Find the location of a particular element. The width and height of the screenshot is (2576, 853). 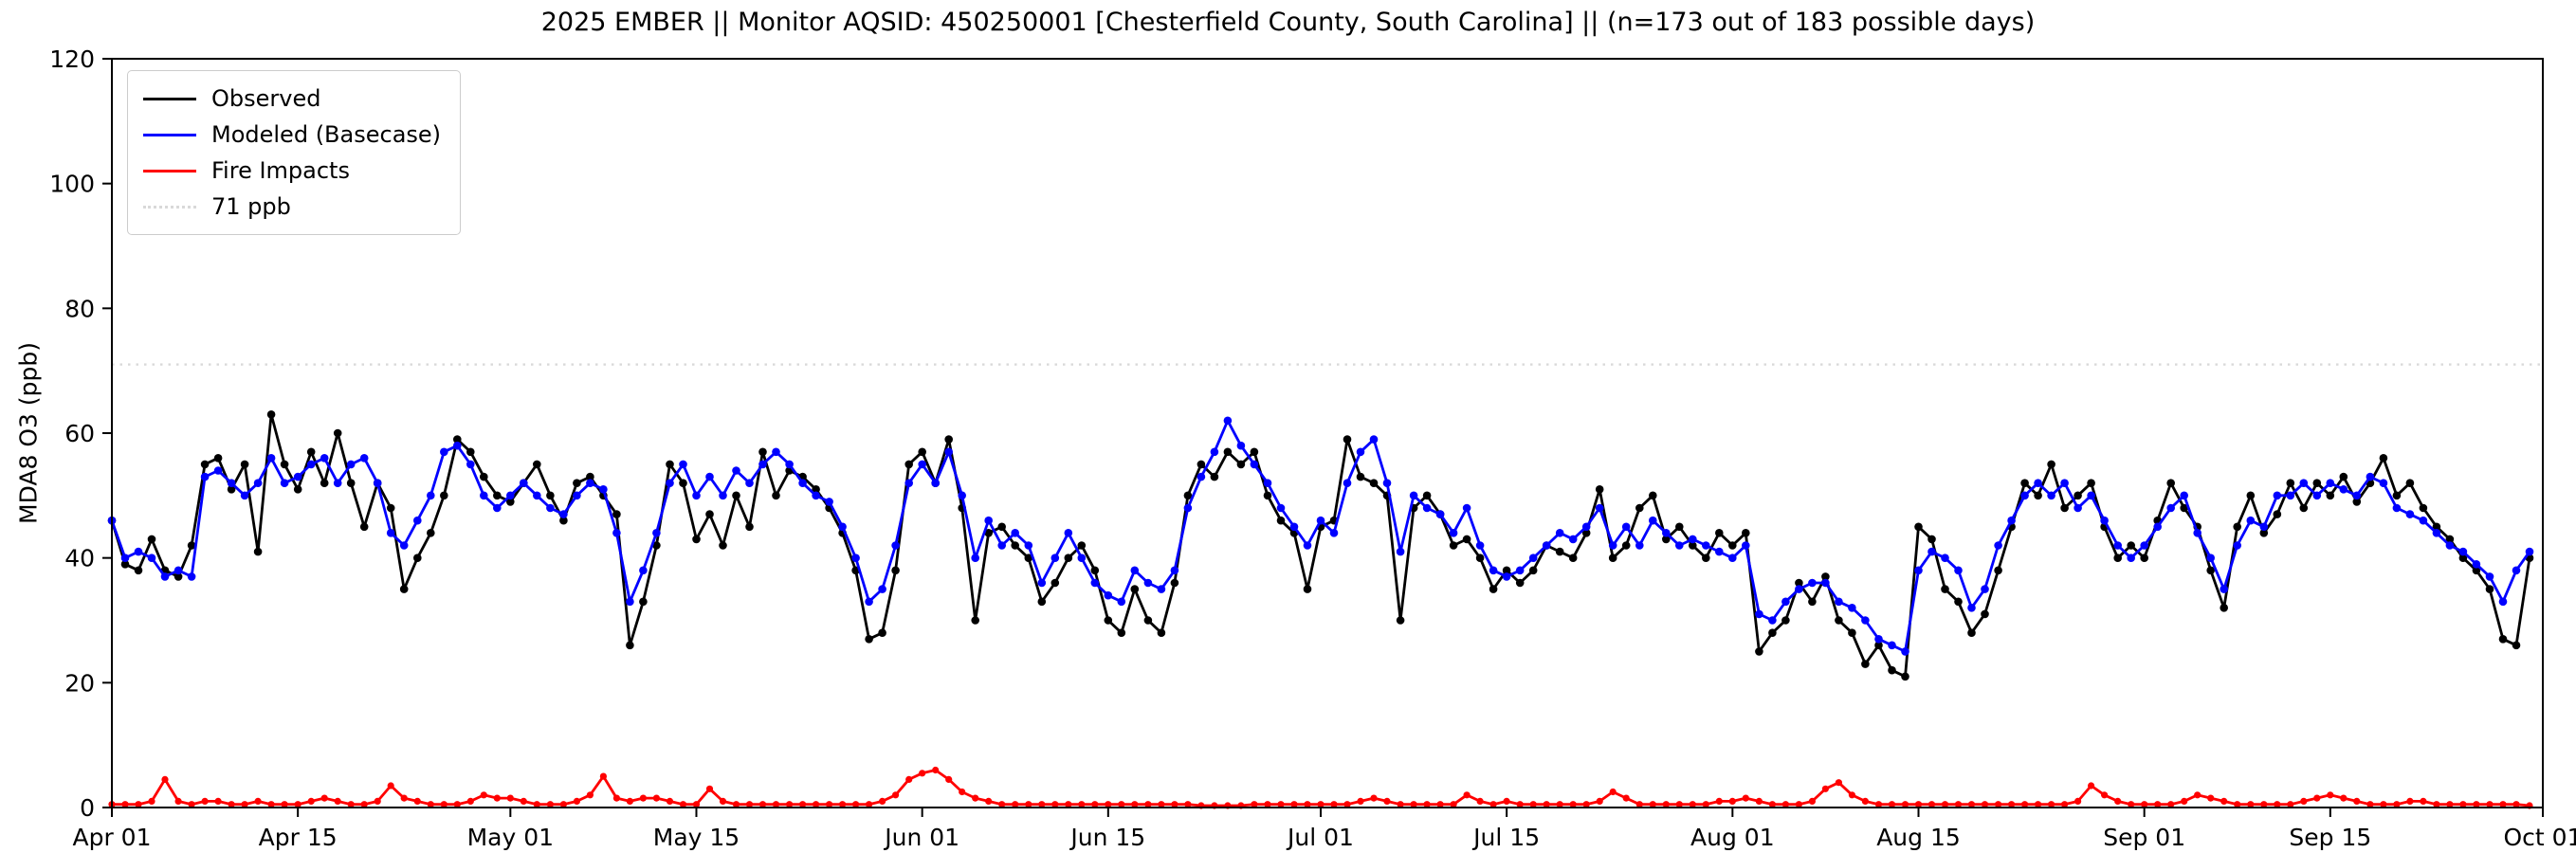

y-tick-label: 120 is located at coordinates (72, 59).